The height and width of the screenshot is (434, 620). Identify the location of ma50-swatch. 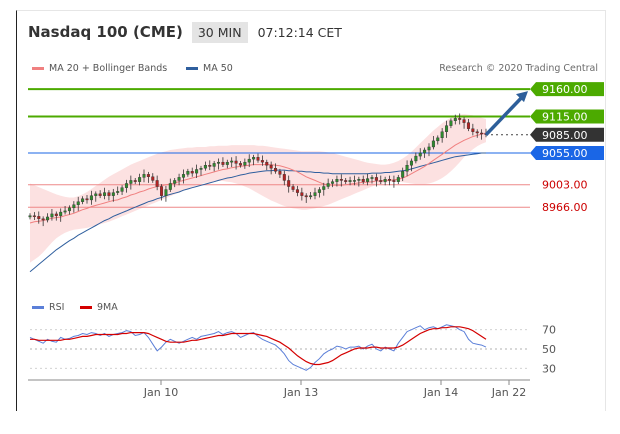
(192, 68).